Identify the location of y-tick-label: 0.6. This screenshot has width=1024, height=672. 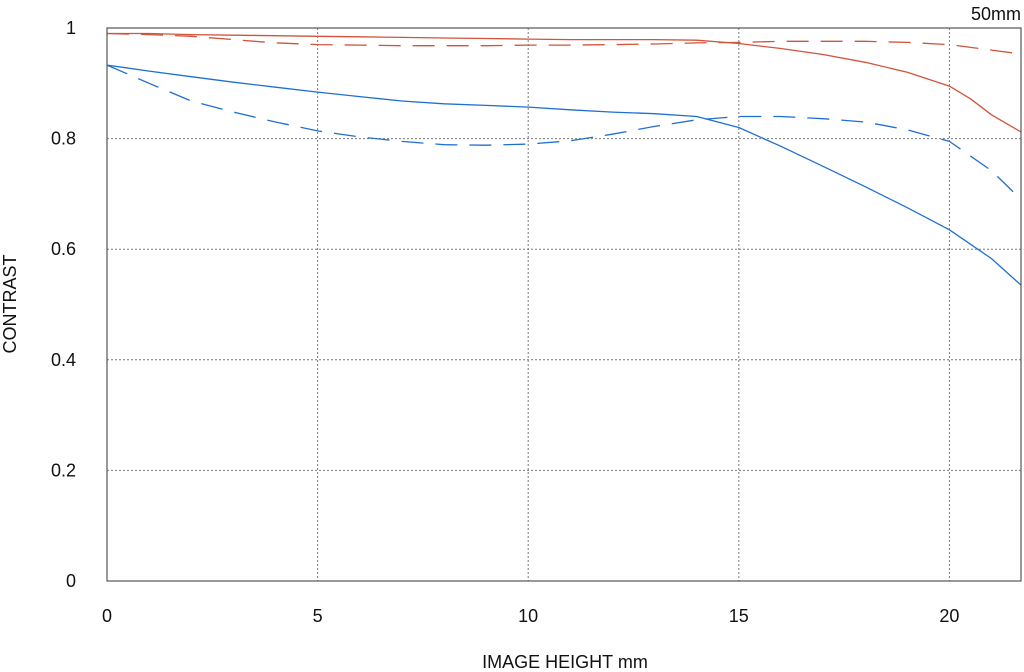
(63, 249).